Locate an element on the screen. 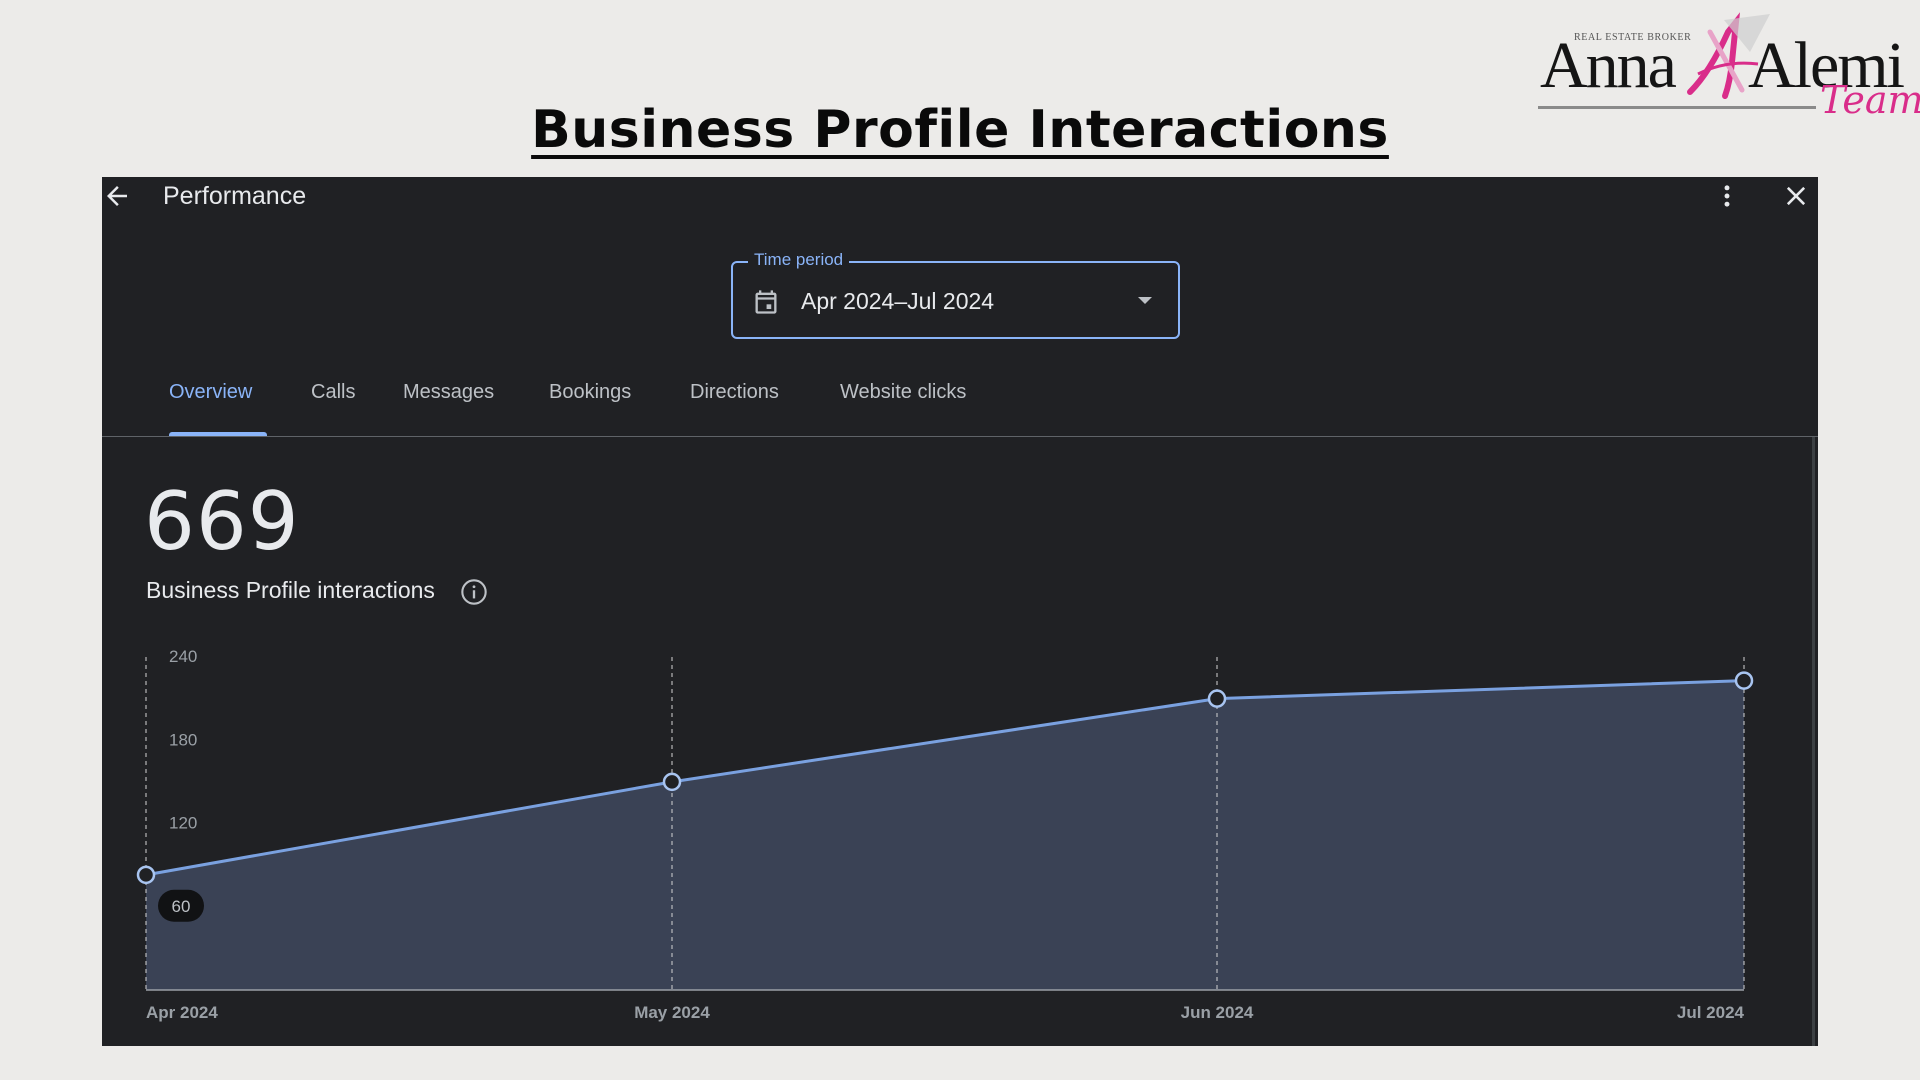 Image resolution: width=1920 pixels, height=1080 pixels. tab-label: Website clicks is located at coordinates (903, 392).